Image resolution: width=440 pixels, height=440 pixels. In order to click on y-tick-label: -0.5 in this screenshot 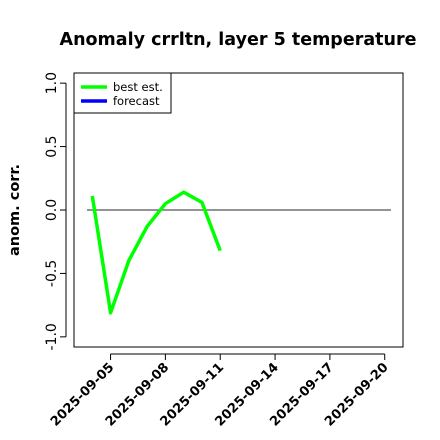, I will do `click(52, 273)`.